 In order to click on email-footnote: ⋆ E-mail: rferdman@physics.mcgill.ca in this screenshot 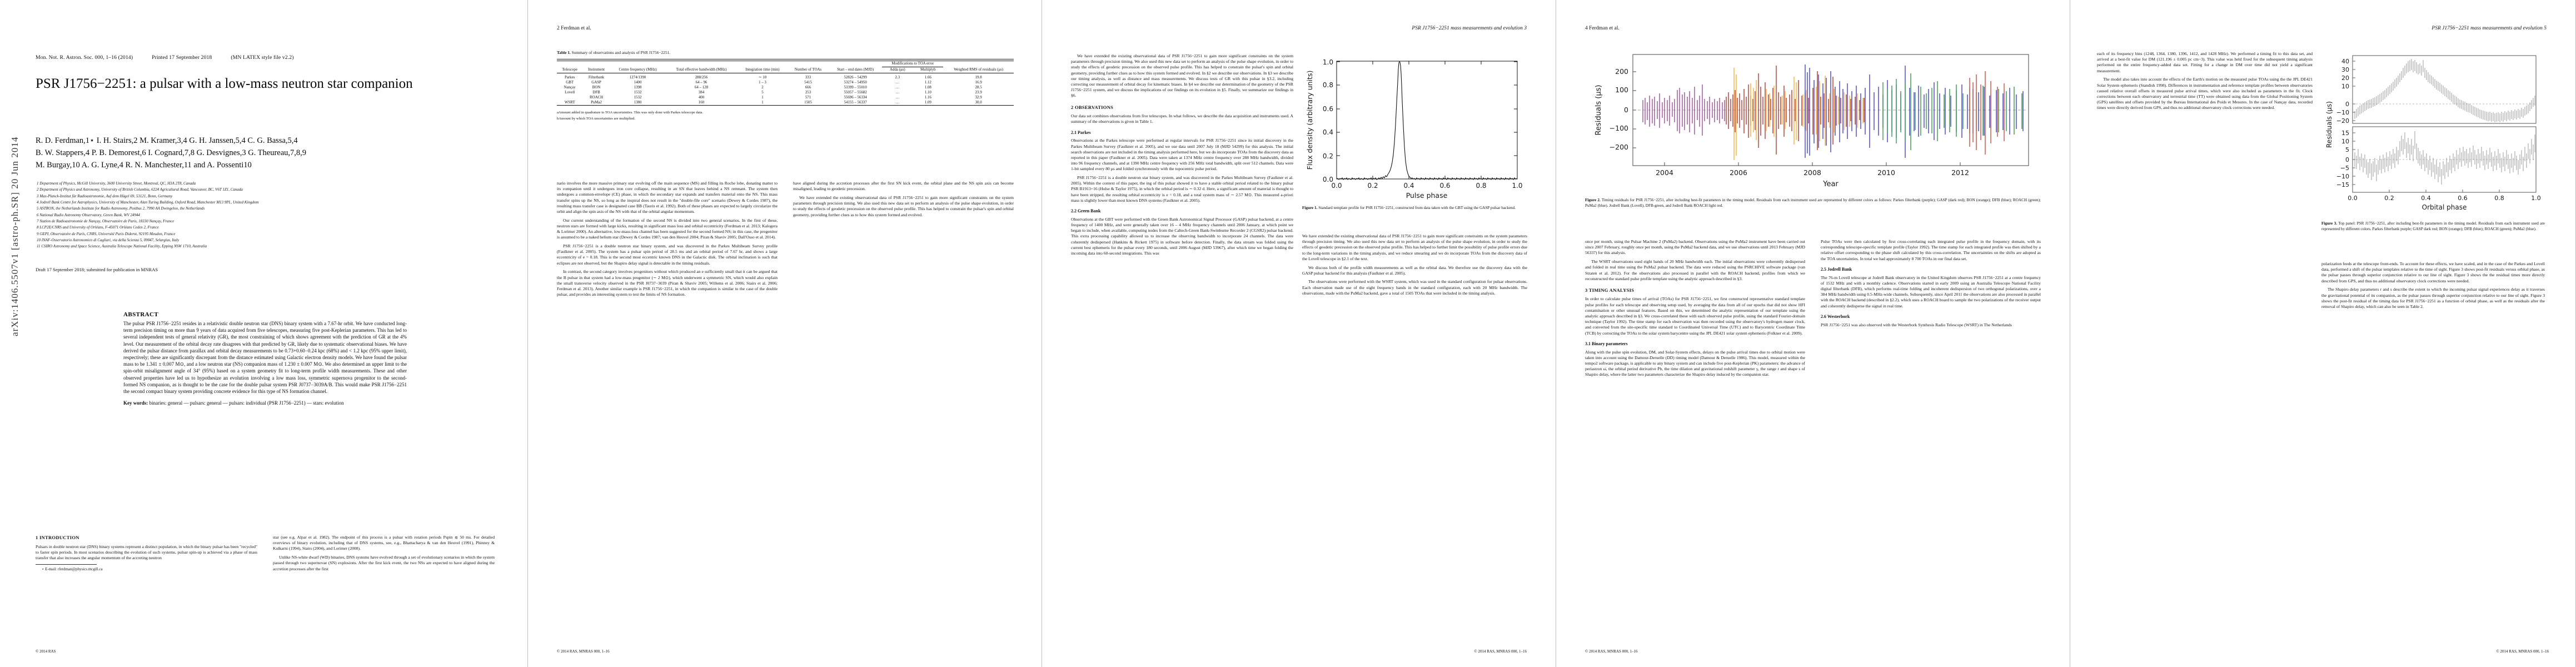, I will do `click(72, 569)`.